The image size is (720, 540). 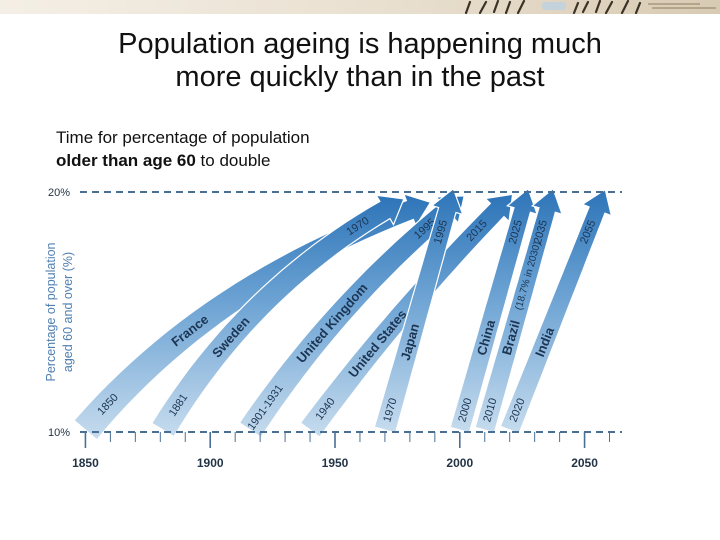 What do you see at coordinates (459, 463) in the screenshot?
I see `x-tick-label-2000: 2000` at bounding box center [459, 463].